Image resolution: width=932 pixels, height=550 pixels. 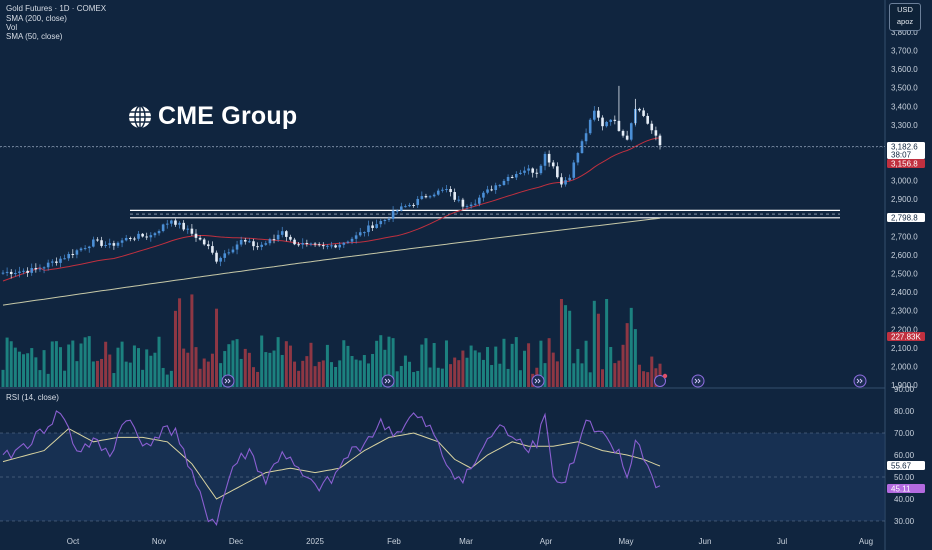 I want to click on volume-tag: 227.83K, so click(x=906, y=337).